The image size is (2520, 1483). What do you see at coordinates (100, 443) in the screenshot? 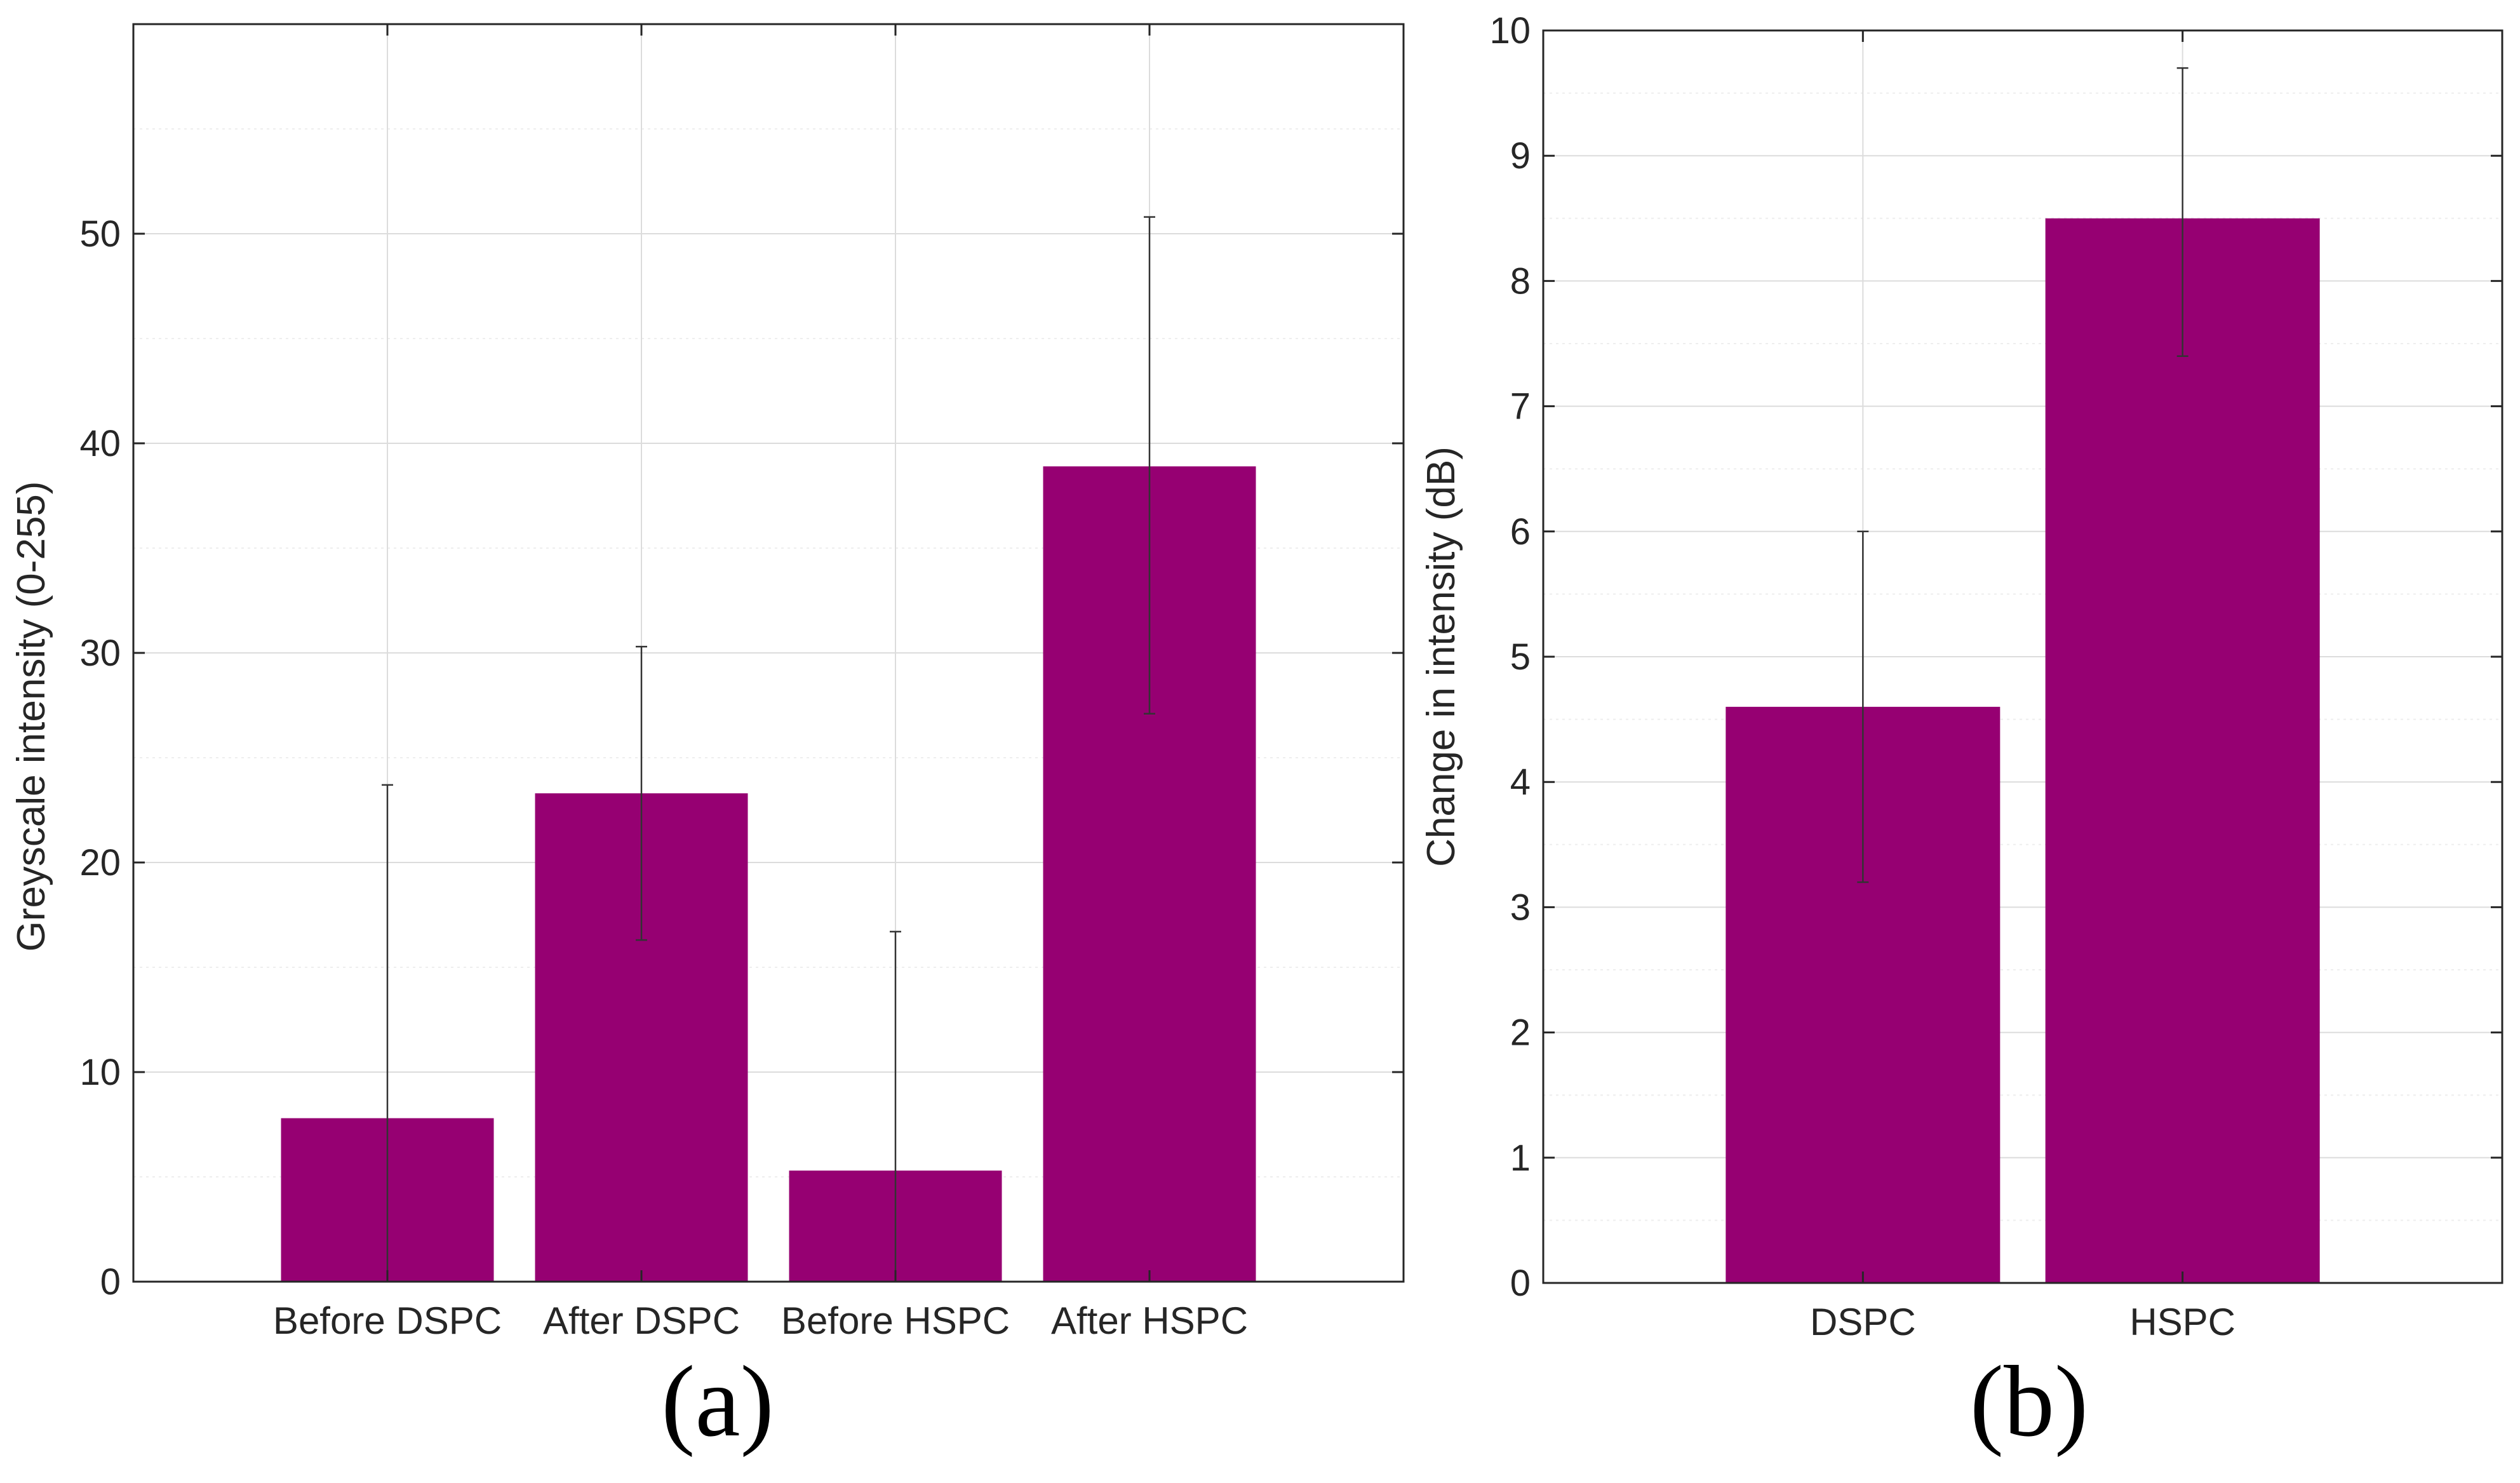
I see `y-tick-label: 40` at bounding box center [100, 443].